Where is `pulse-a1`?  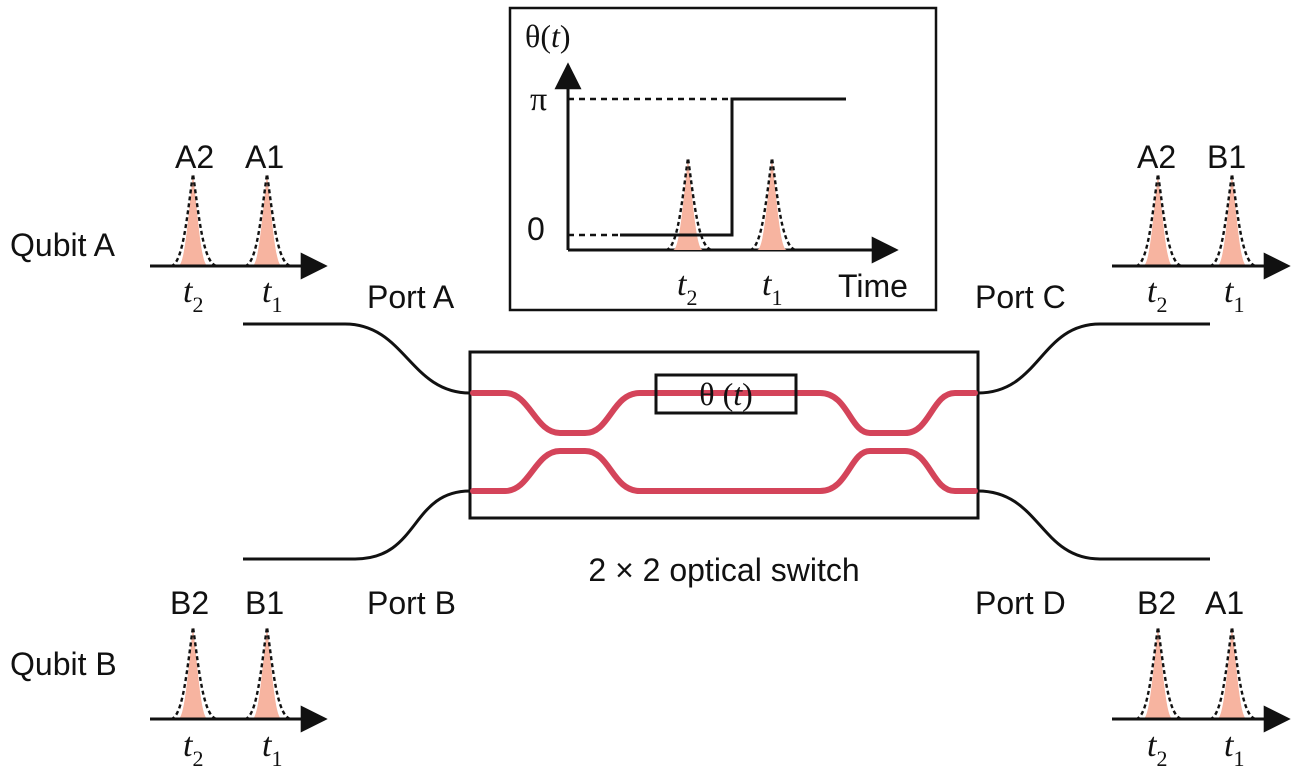 pulse-a1 is located at coordinates (268, 220).